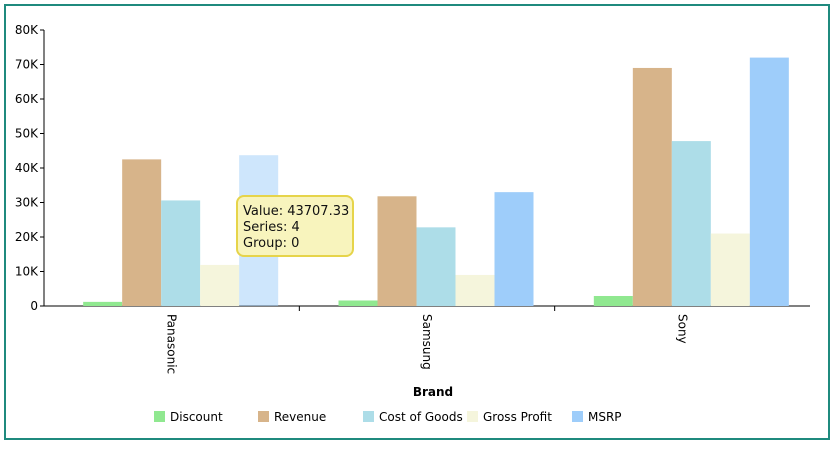  What do you see at coordinates (691, 223) in the screenshot?
I see `bar-cost-of-goods-sony` at bounding box center [691, 223].